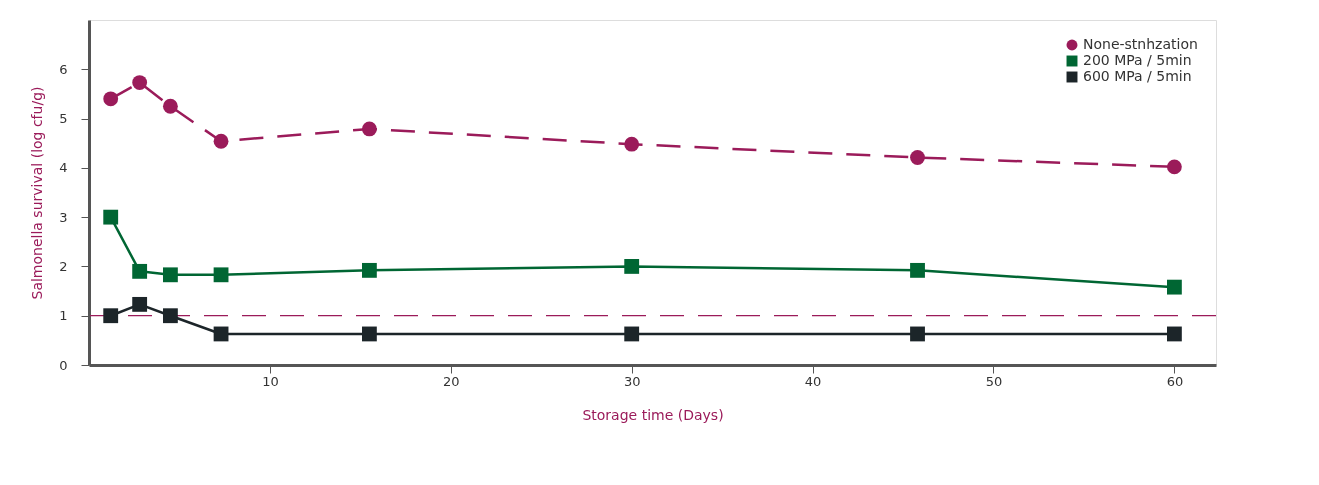 The height and width of the screenshot is (485, 1319). What do you see at coordinates (63, 69) in the screenshot?
I see `y-tick-label: 6` at bounding box center [63, 69].